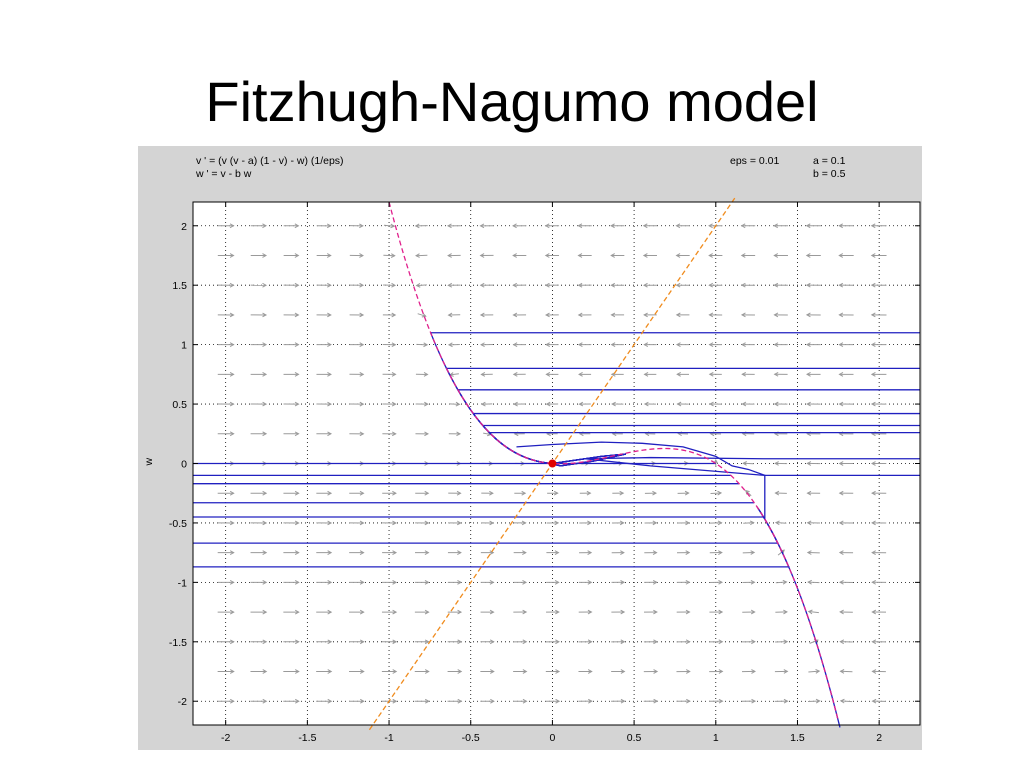 The width and height of the screenshot is (1024, 768). What do you see at coordinates (781, 523) in the screenshot?
I see `field-arrow-shaft` at bounding box center [781, 523].